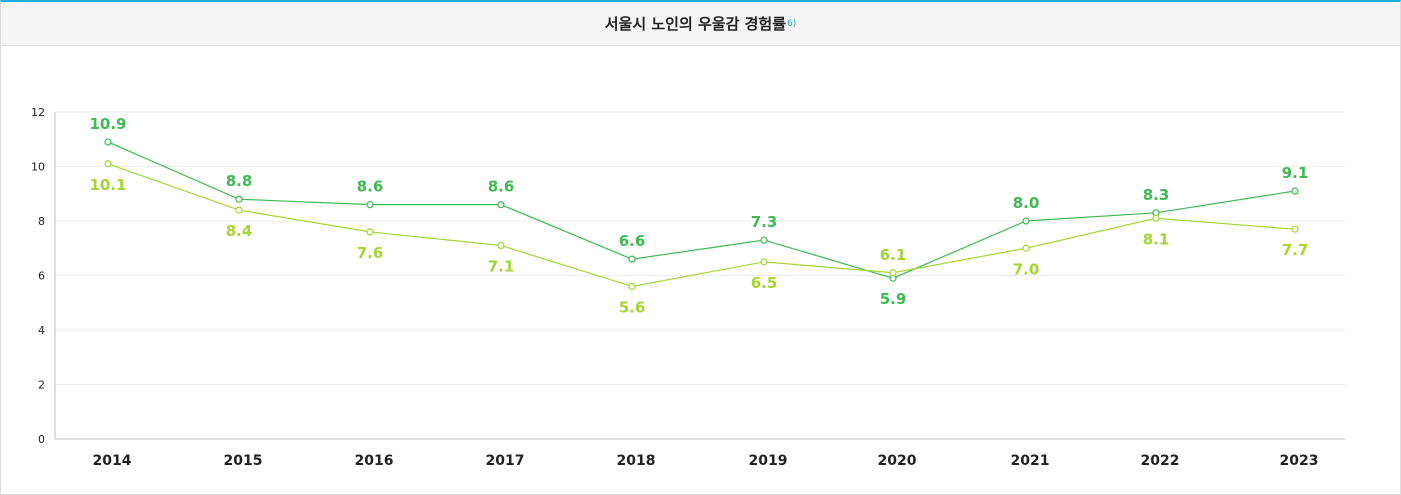  What do you see at coordinates (505, 461) in the screenshot?
I see `x-tick-label: 2017` at bounding box center [505, 461].